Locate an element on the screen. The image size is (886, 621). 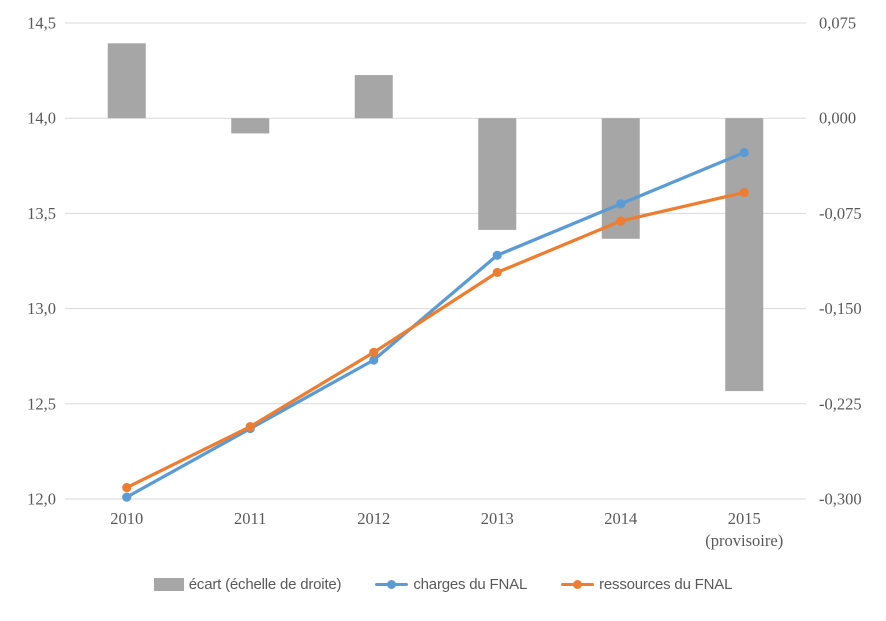
ecart-bar-swatch-icon is located at coordinates (168, 584).